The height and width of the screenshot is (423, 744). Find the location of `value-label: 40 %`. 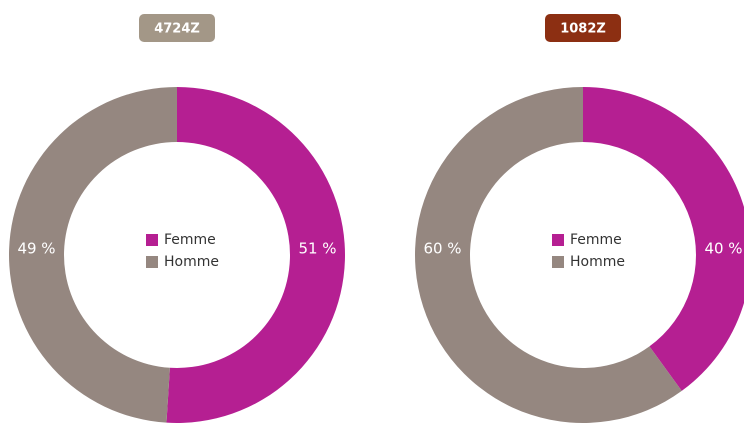

value-label: 40 % is located at coordinates (723, 249).